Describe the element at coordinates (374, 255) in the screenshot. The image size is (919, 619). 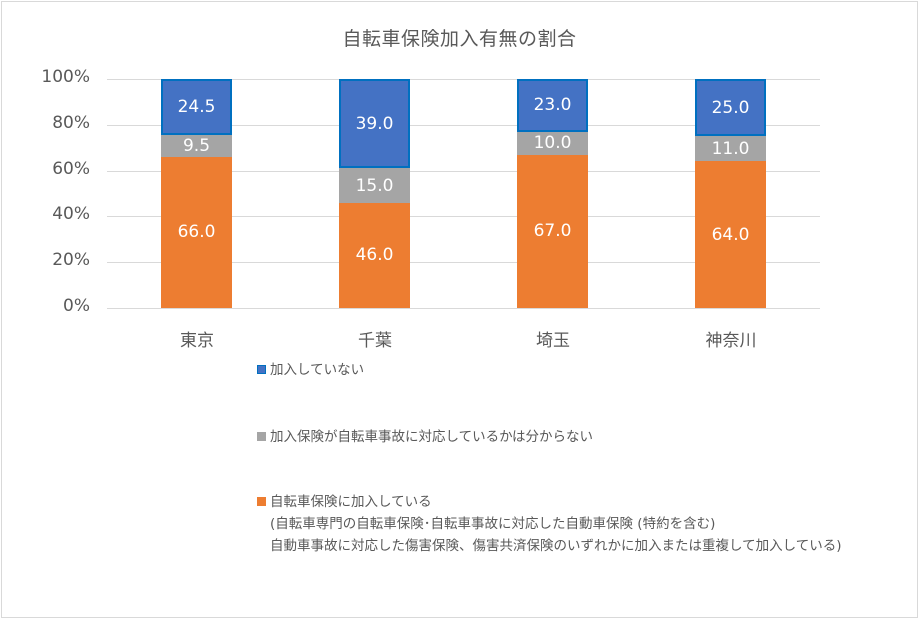
I see `segment-enrolled: 46.0` at that location.